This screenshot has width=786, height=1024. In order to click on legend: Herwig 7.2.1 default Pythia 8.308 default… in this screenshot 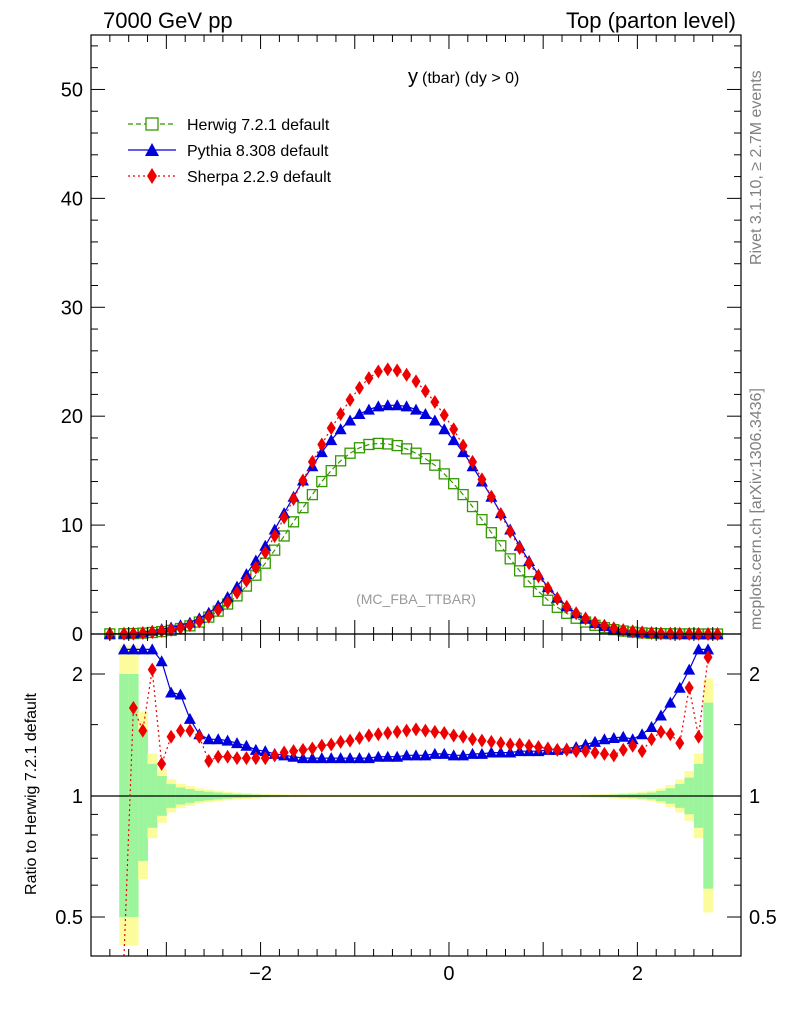, I will do `click(230, 151)`.